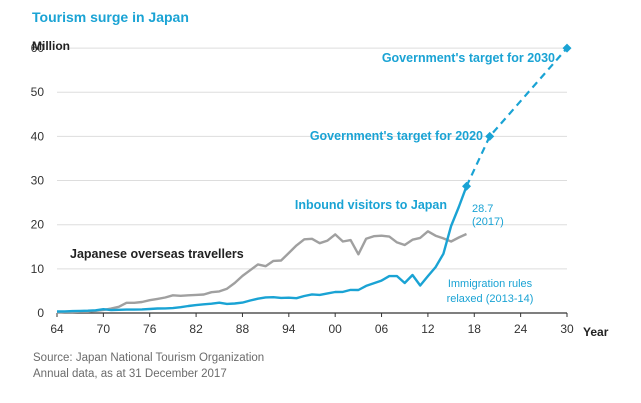 The image size is (641, 403). What do you see at coordinates (104, 329) in the screenshot?
I see `x-tick-label: 70` at bounding box center [104, 329].